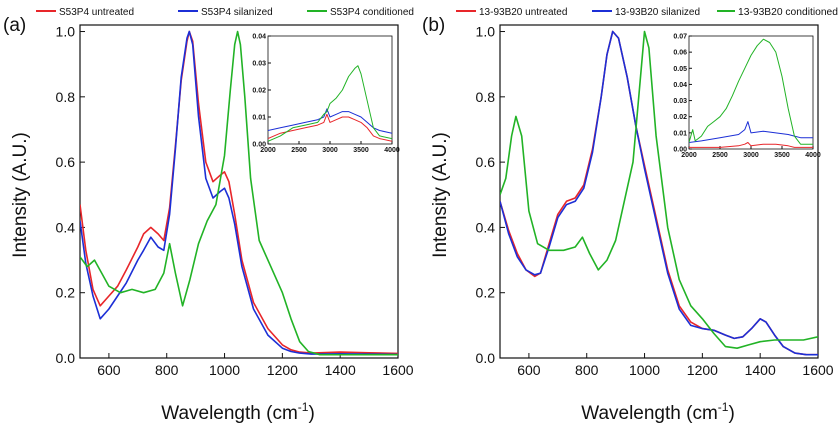 This screenshot has width=840, height=427. Describe the element at coordinates (66, 227) in the screenshot. I see `y-tick-label-a-2: 0.4` at that location.